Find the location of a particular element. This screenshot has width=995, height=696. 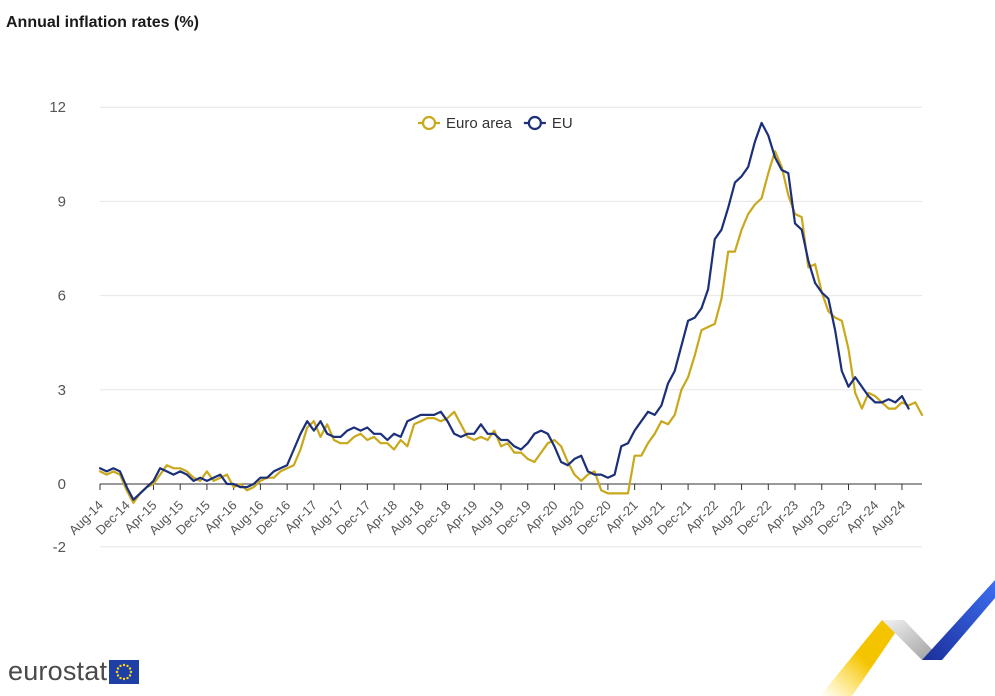

decorative-ribbon-graphic is located at coordinates (907, 638).